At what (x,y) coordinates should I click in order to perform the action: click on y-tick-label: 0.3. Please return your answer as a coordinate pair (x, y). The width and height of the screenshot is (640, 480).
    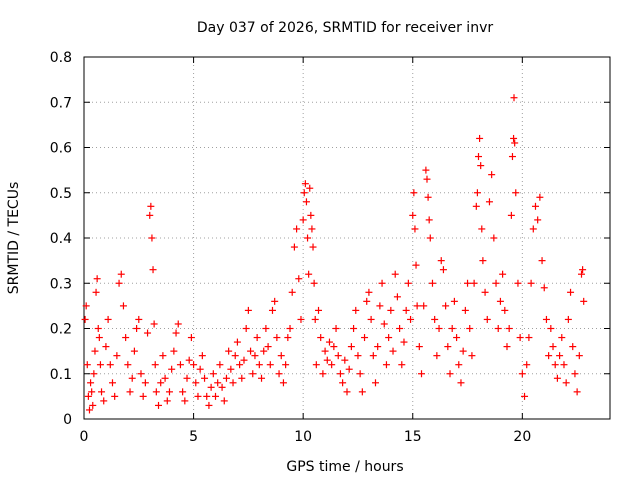
    Looking at the image, I should click on (61, 284).